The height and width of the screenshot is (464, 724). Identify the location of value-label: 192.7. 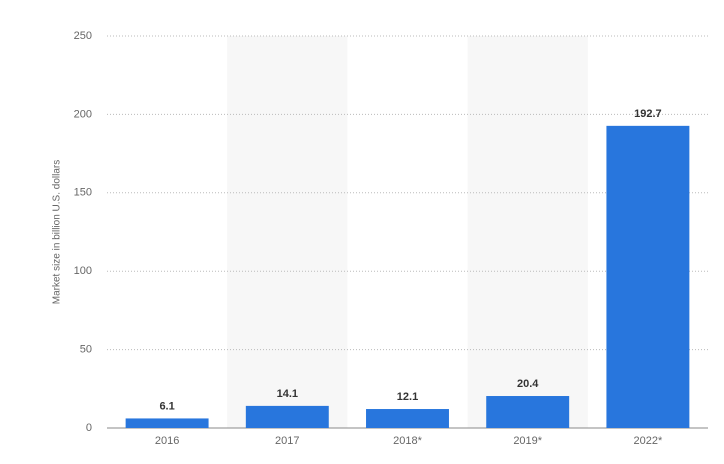
(648, 114).